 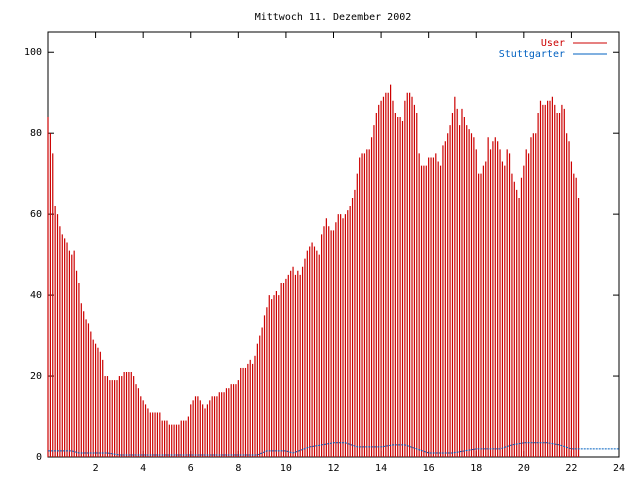 I want to click on x-tick-label: 14, so click(x=381, y=468).